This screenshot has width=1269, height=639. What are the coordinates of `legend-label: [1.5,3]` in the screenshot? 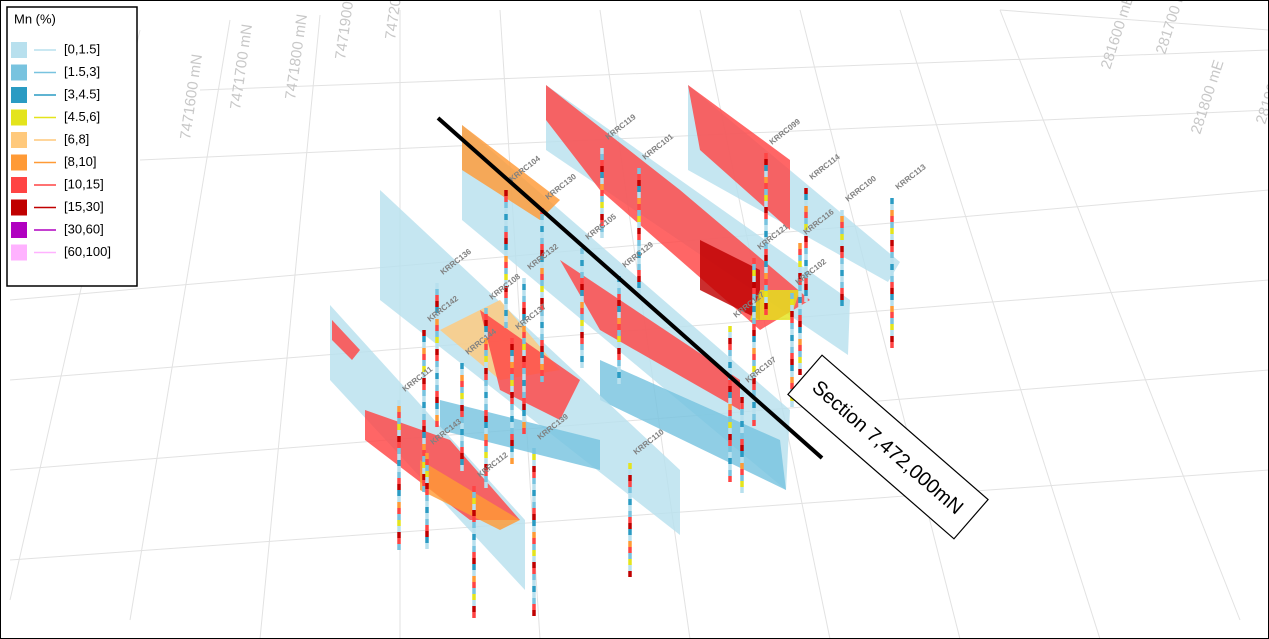 It's located at (82, 71).